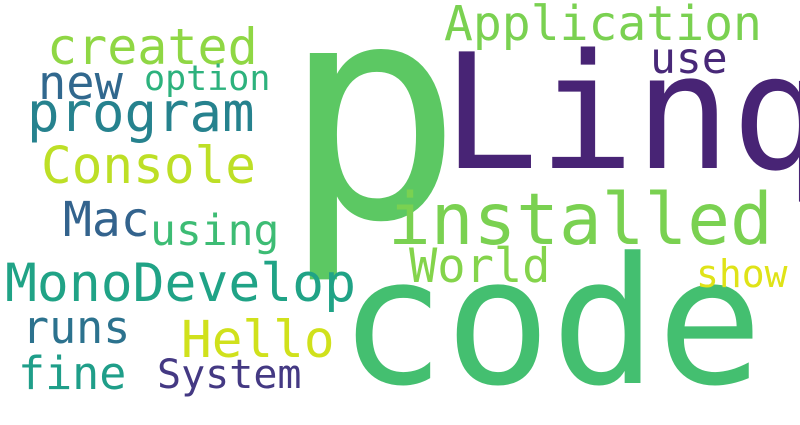 The width and height of the screenshot is (800, 425). Describe the element at coordinates (148, 166) in the screenshot. I see `word-console: Console` at that location.